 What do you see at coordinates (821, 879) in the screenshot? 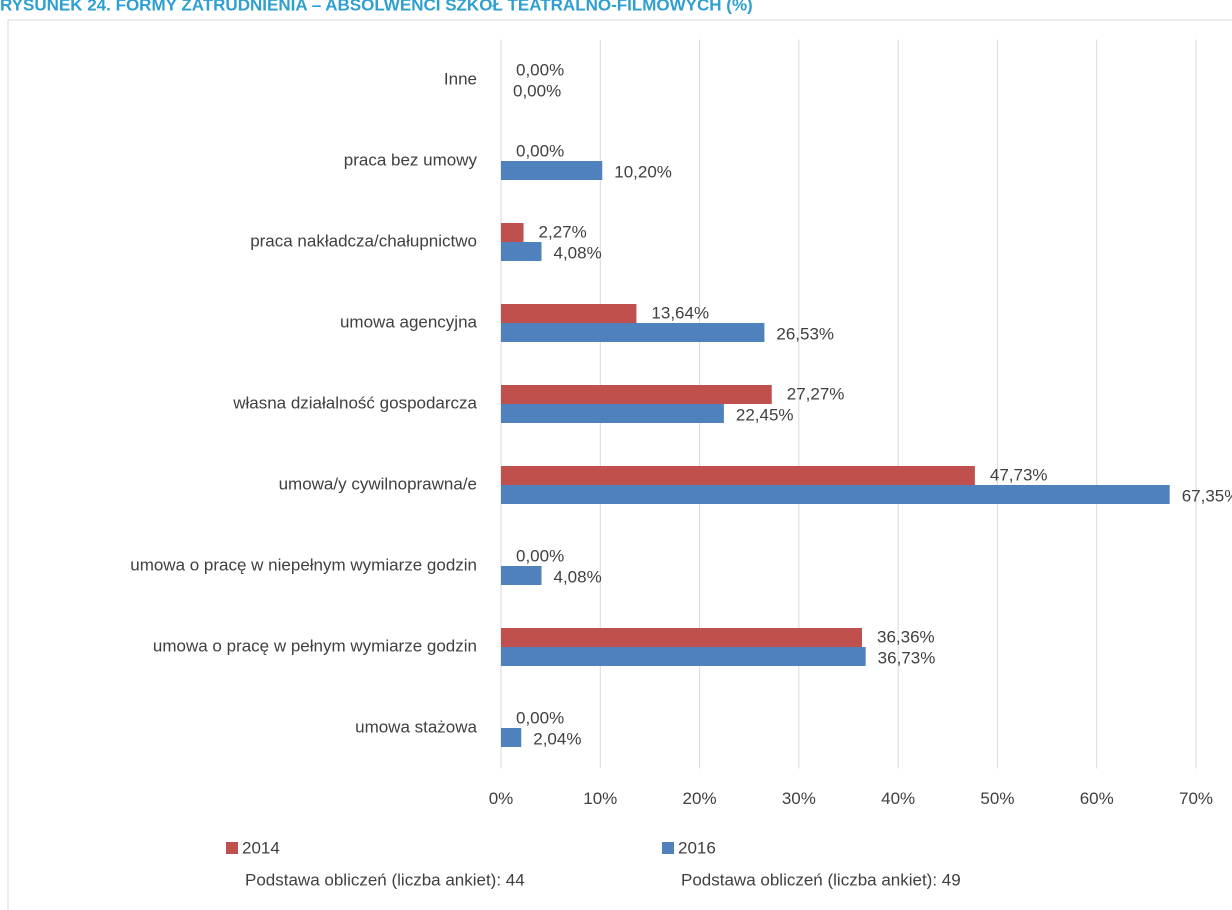
I see `legend-note: Podstawa obliczeń (liczba ankiet): 49` at bounding box center [821, 879].